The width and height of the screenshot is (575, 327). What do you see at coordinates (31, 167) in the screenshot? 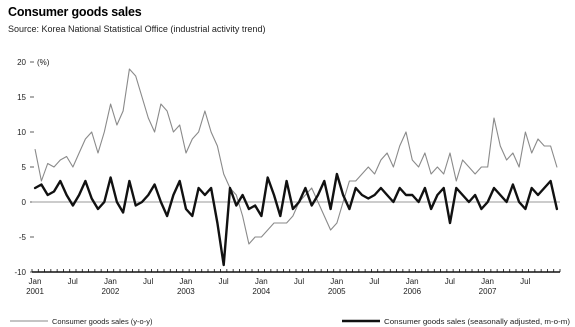
I see `y-axis: 20 (%) 15 10 5 0 -5 -10` at bounding box center [31, 167].